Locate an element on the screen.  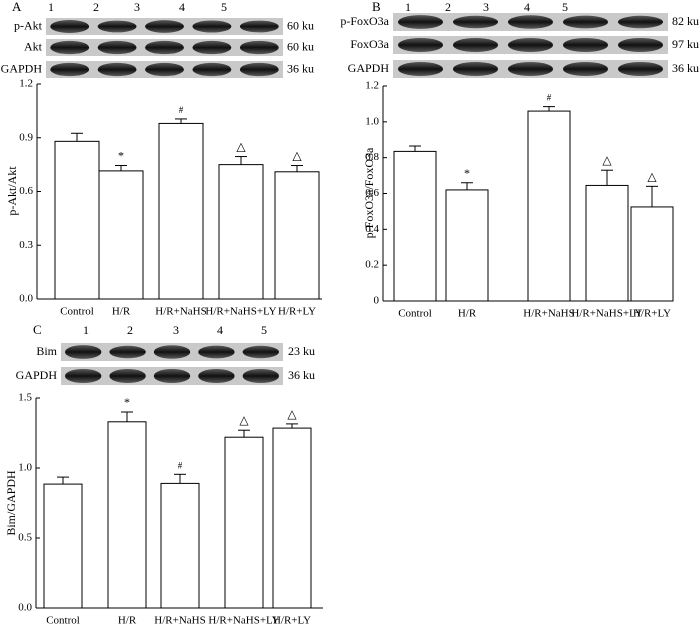
panel-letter: B is located at coordinates (376, 7).